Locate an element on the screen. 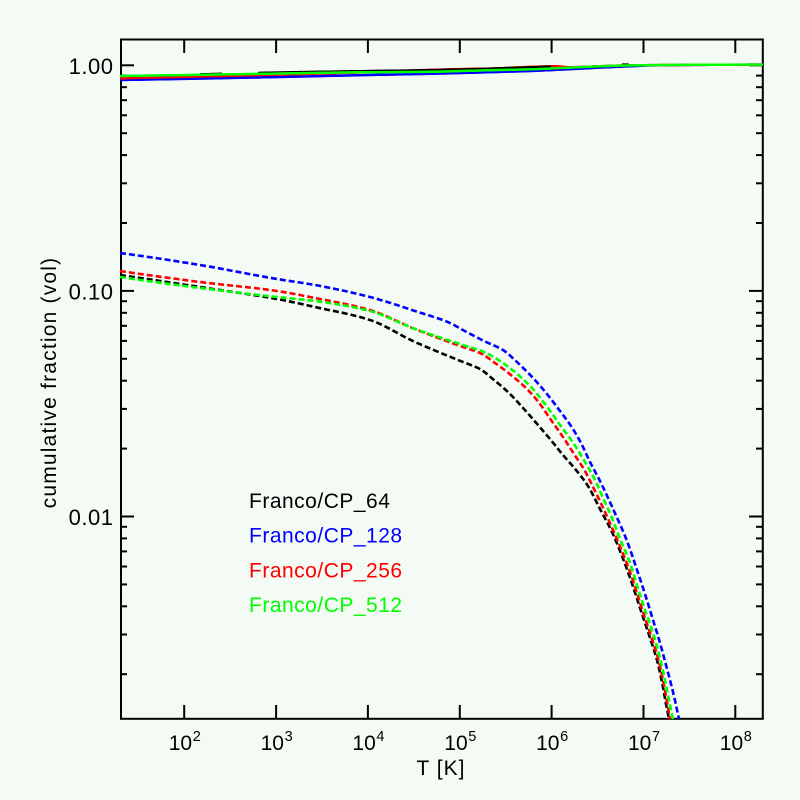  svg-text: 1.00 is located at coordinates (91, 66).